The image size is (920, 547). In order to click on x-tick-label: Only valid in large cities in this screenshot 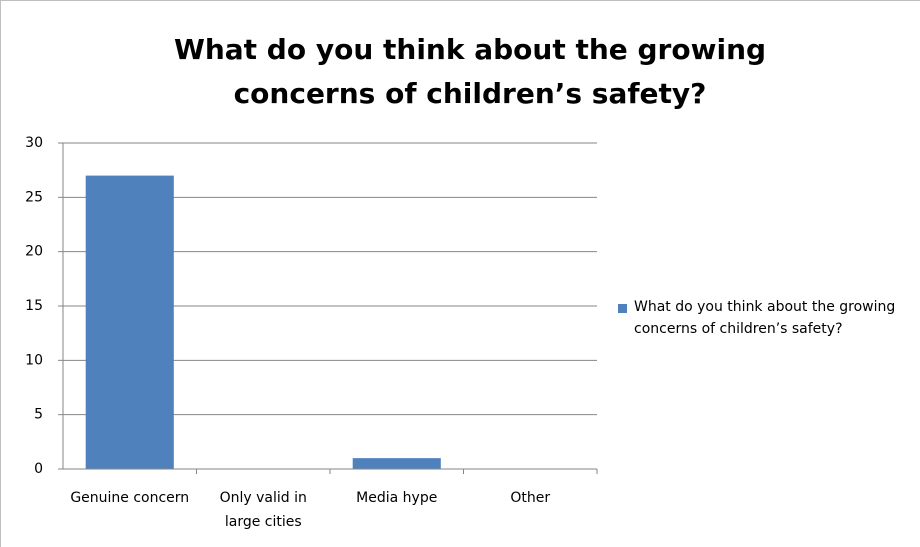, I will do `click(263, 510)`.